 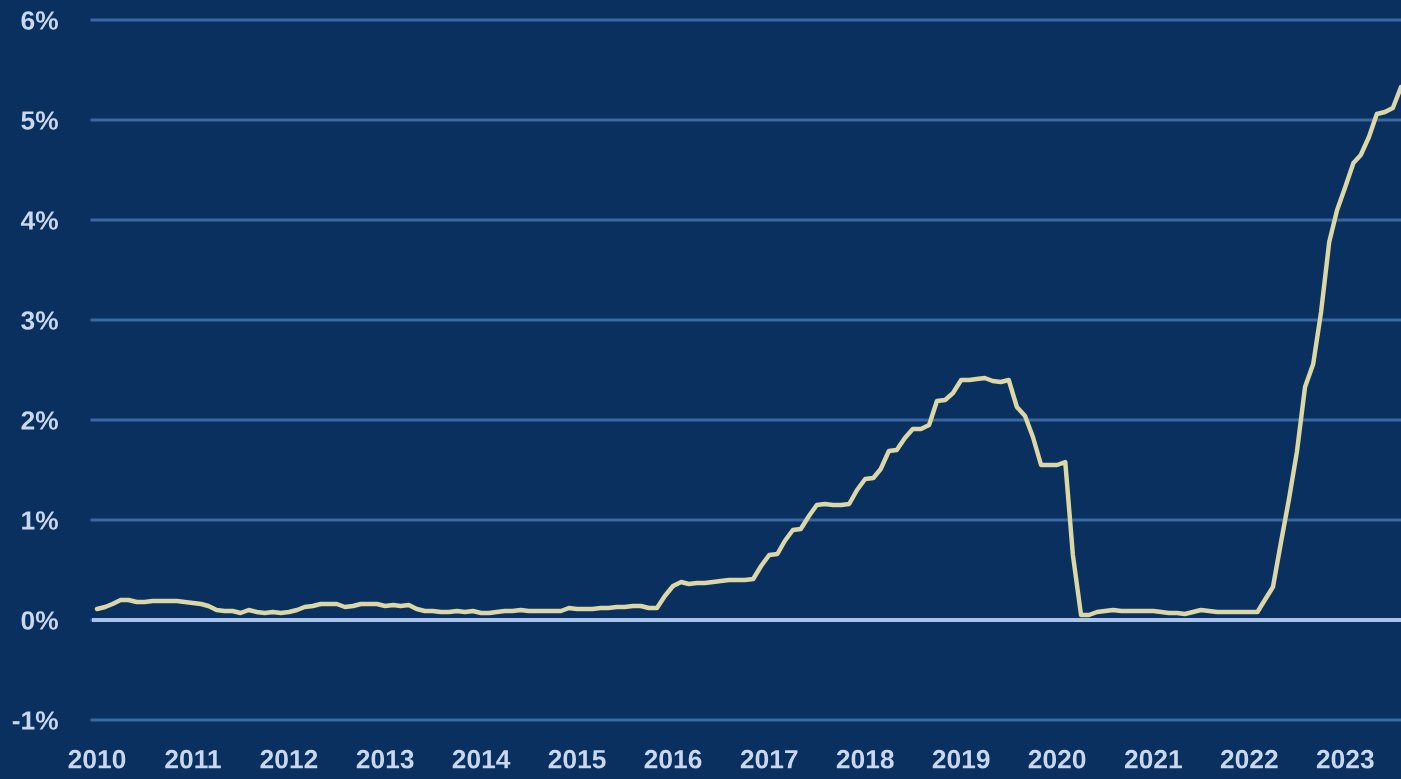 I want to click on x-tick-label: 2023, so click(x=1345, y=759).